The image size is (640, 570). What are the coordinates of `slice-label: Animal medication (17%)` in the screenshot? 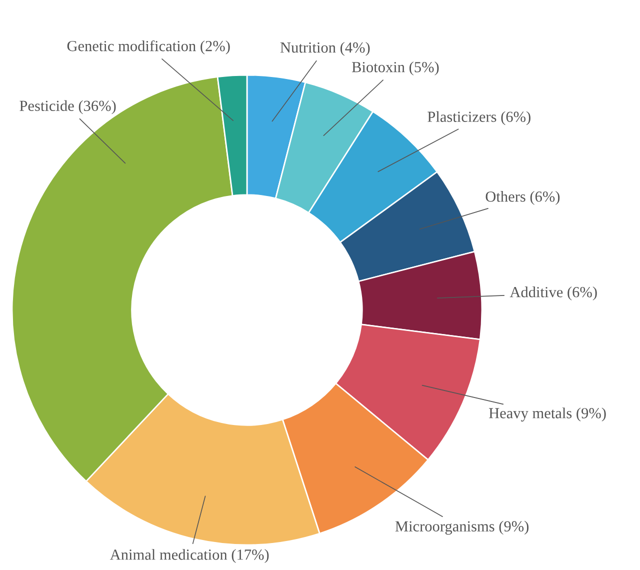 It's located at (189, 556).